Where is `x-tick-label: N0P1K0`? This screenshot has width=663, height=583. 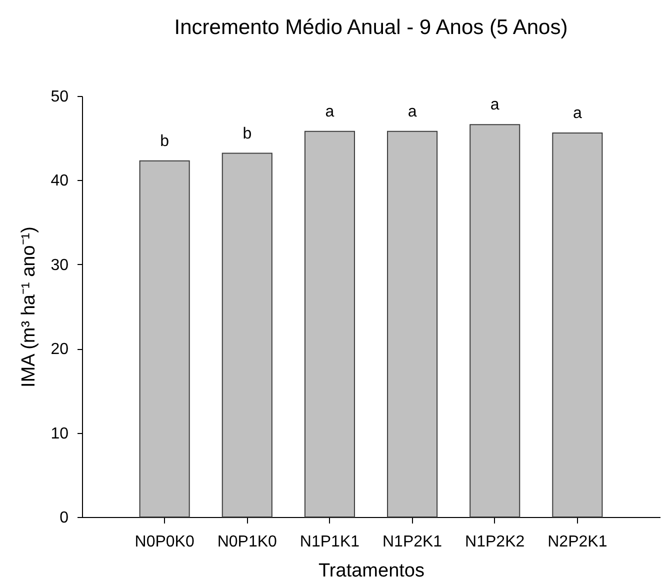 x-tick-label: N0P1K0 is located at coordinates (247, 542).